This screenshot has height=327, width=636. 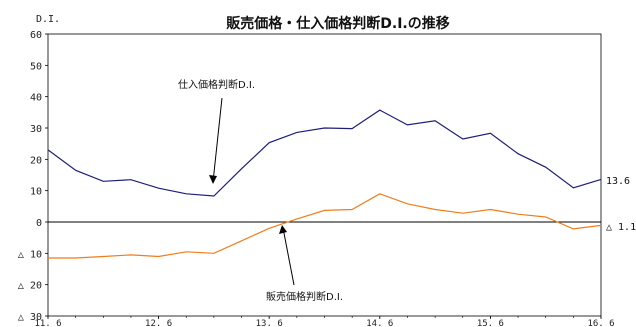 What do you see at coordinates (30, 286) in the screenshot?
I see `y-tick-label: △ 20` at bounding box center [30, 286].